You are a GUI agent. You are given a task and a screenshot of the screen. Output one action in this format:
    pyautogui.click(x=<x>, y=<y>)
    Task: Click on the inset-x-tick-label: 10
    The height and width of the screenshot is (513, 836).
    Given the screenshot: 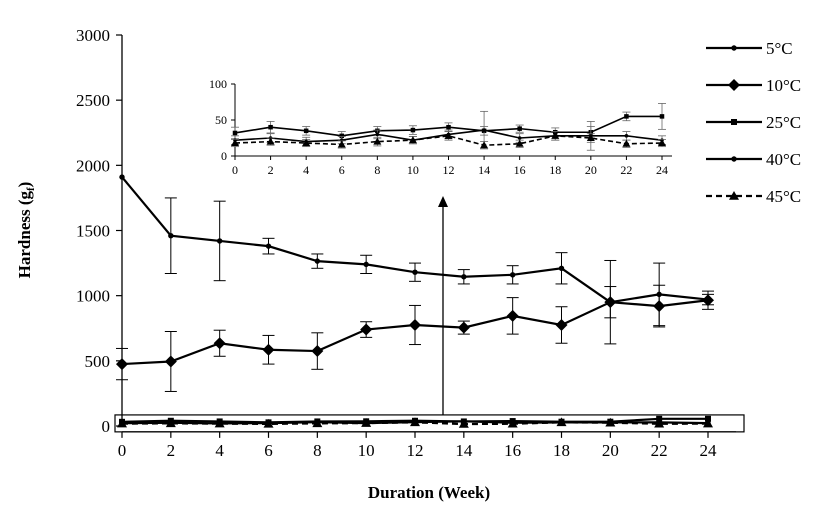 What is the action you would take?
    pyautogui.click(x=413, y=170)
    